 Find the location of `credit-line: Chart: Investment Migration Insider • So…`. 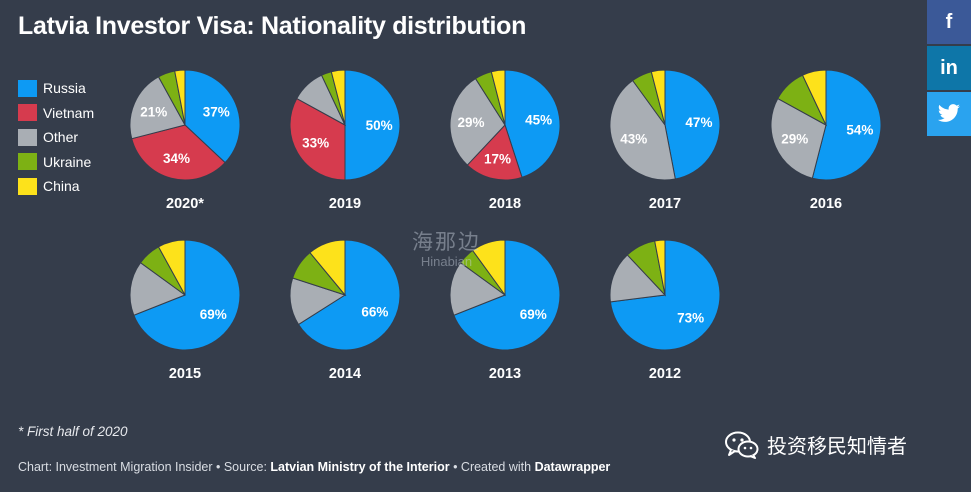

credit-line: Chart: Investment Migration Insider • So… is located at coordinates (314, 467).